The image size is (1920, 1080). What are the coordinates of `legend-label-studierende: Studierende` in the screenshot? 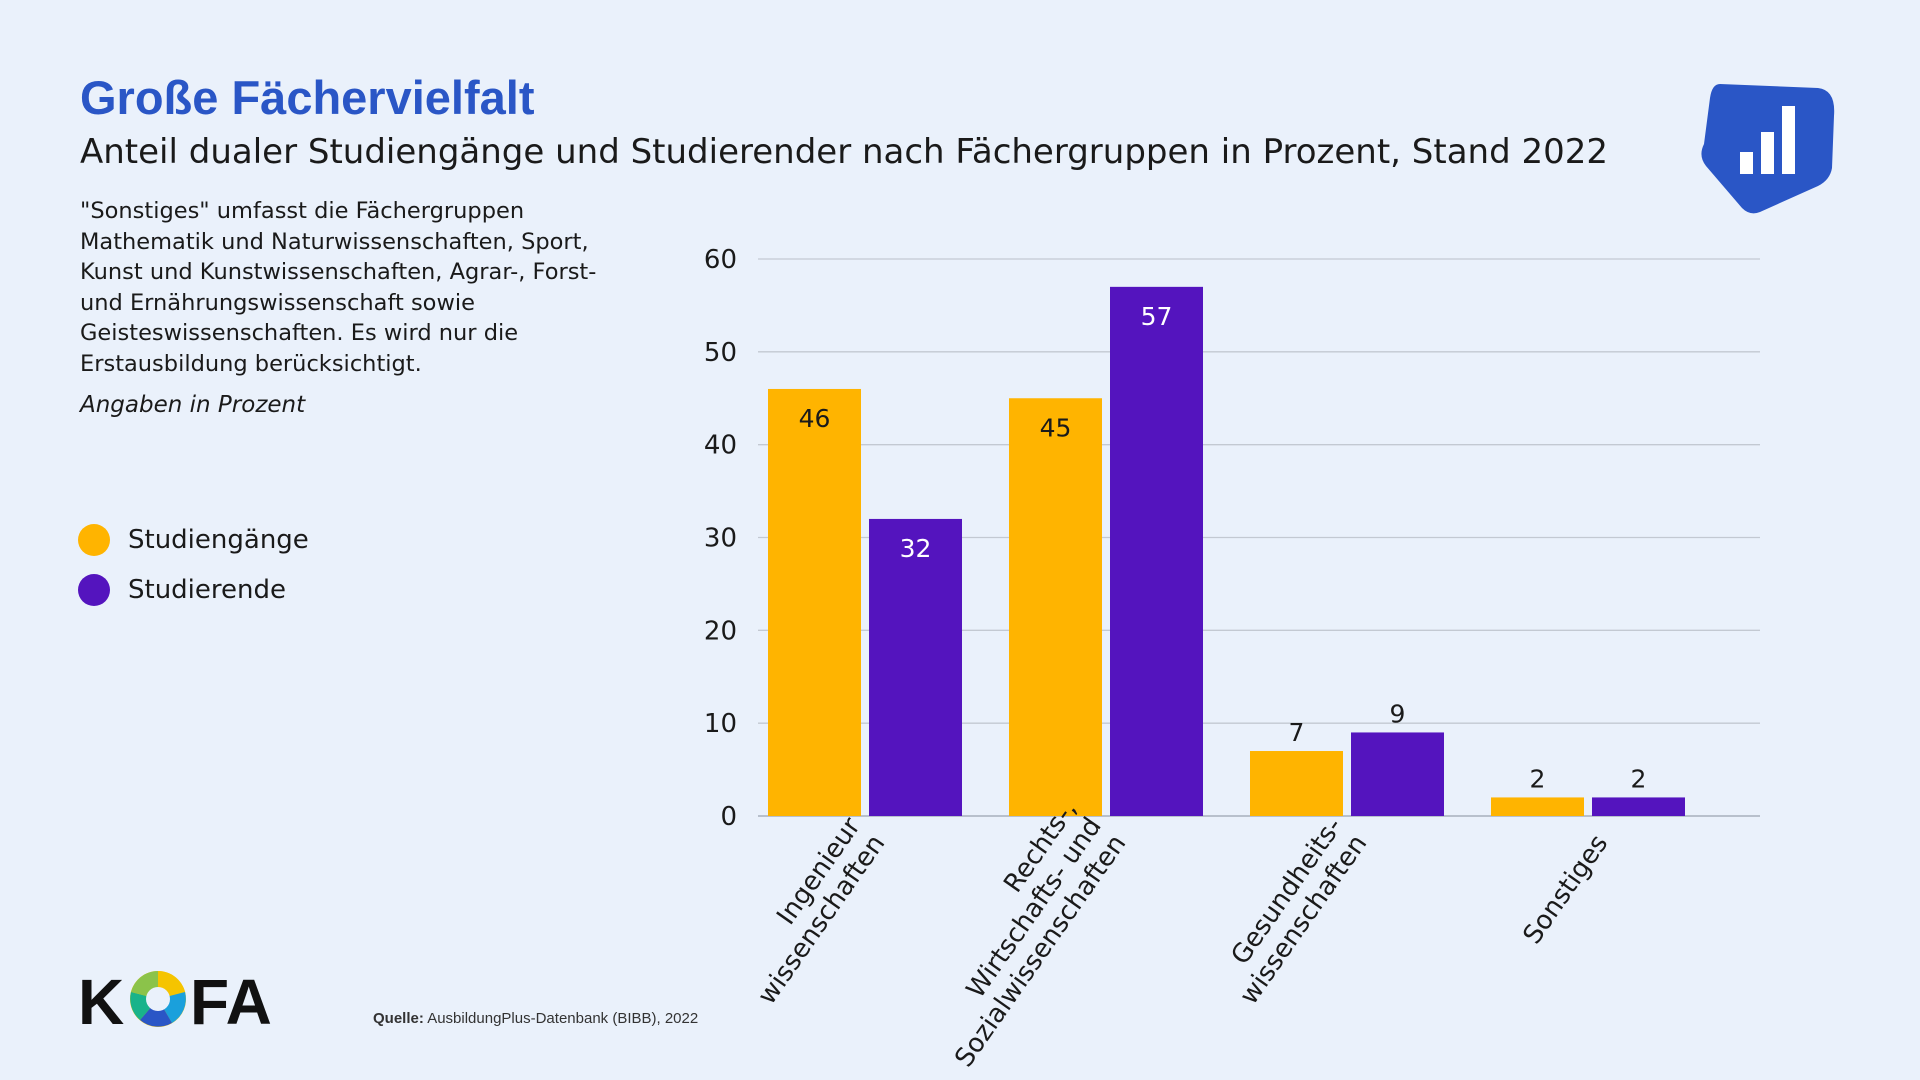 It's located at (207, 590).